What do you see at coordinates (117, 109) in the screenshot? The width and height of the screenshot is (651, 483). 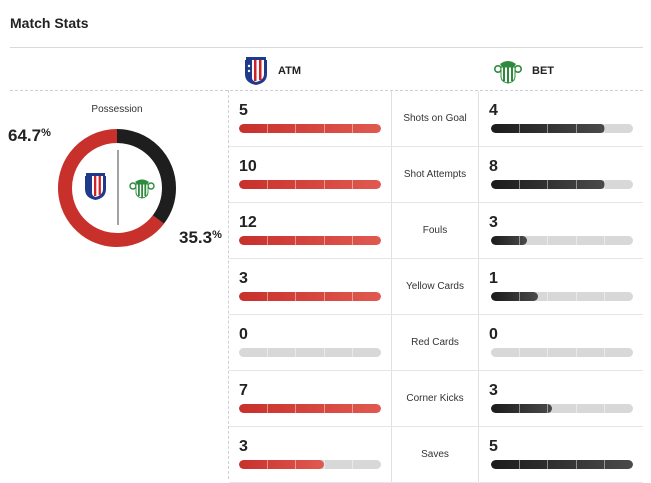 I see `possession-label: Possession` at bounding box center [117, 109].